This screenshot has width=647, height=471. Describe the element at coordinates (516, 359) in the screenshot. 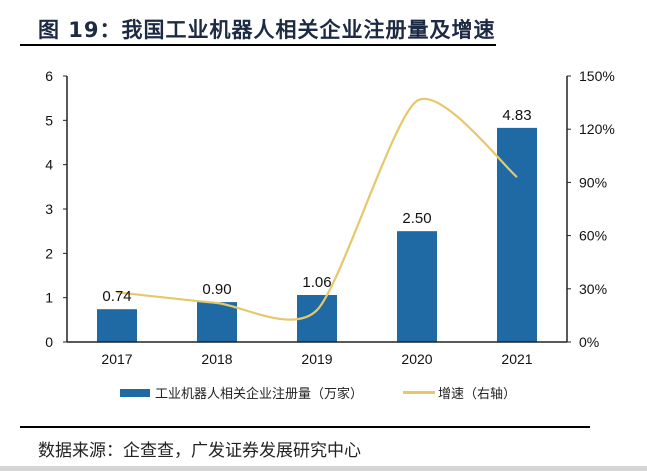

I see `x-tick-label: 2021` at that location.